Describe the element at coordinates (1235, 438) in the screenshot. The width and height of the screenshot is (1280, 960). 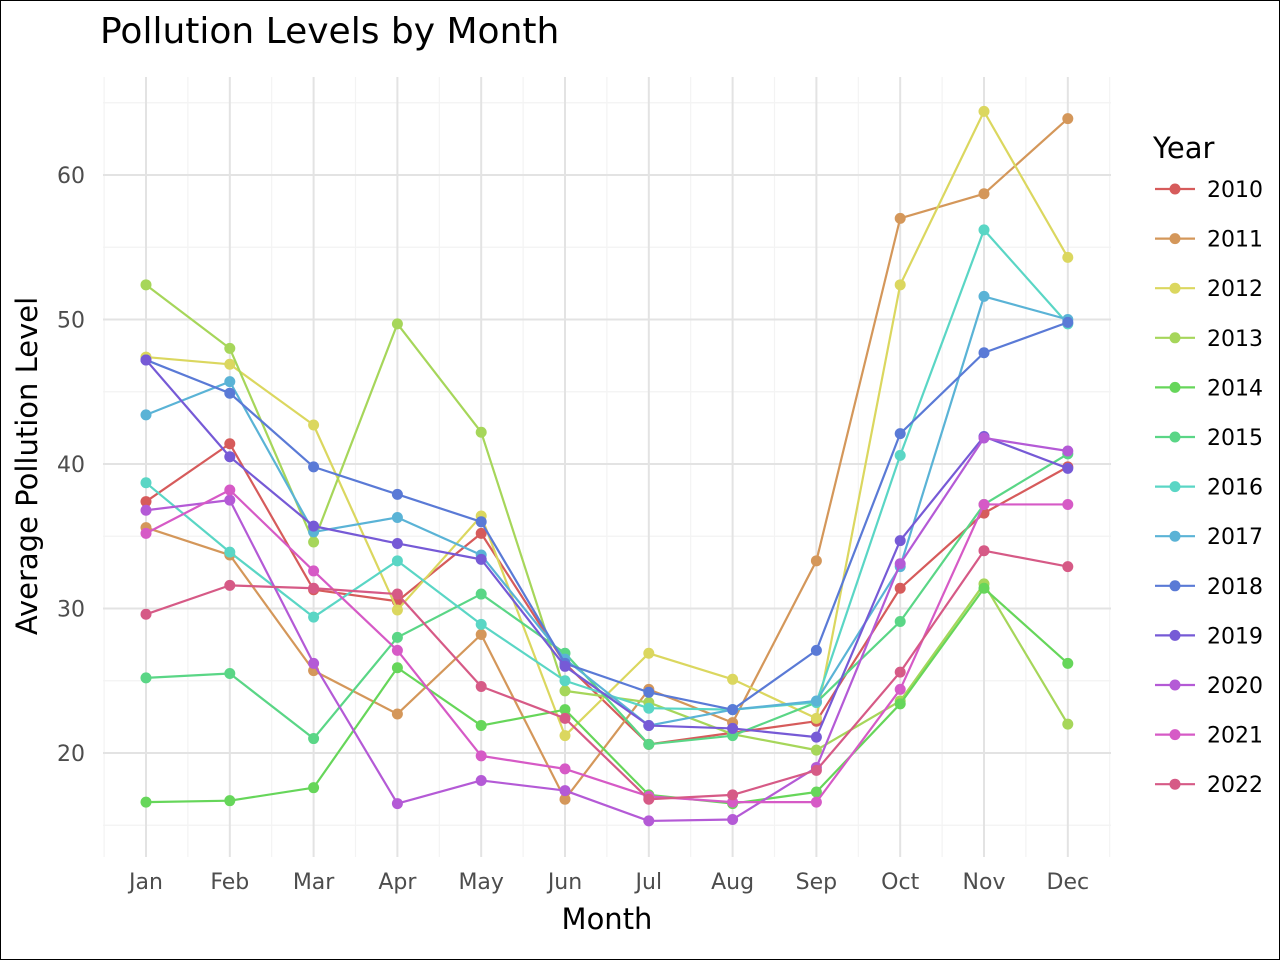
I see `legend-label: 2015` at that location.